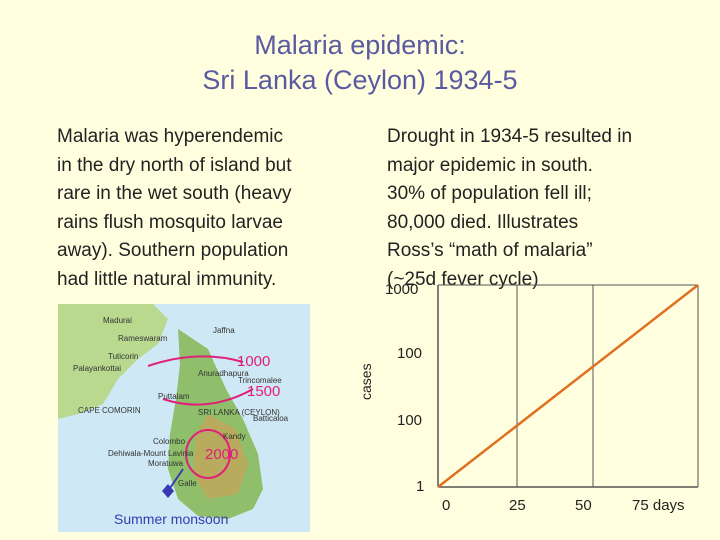 The image size is (720, 540). I want to click on y-tick-label: 1000, so click(402, 289).